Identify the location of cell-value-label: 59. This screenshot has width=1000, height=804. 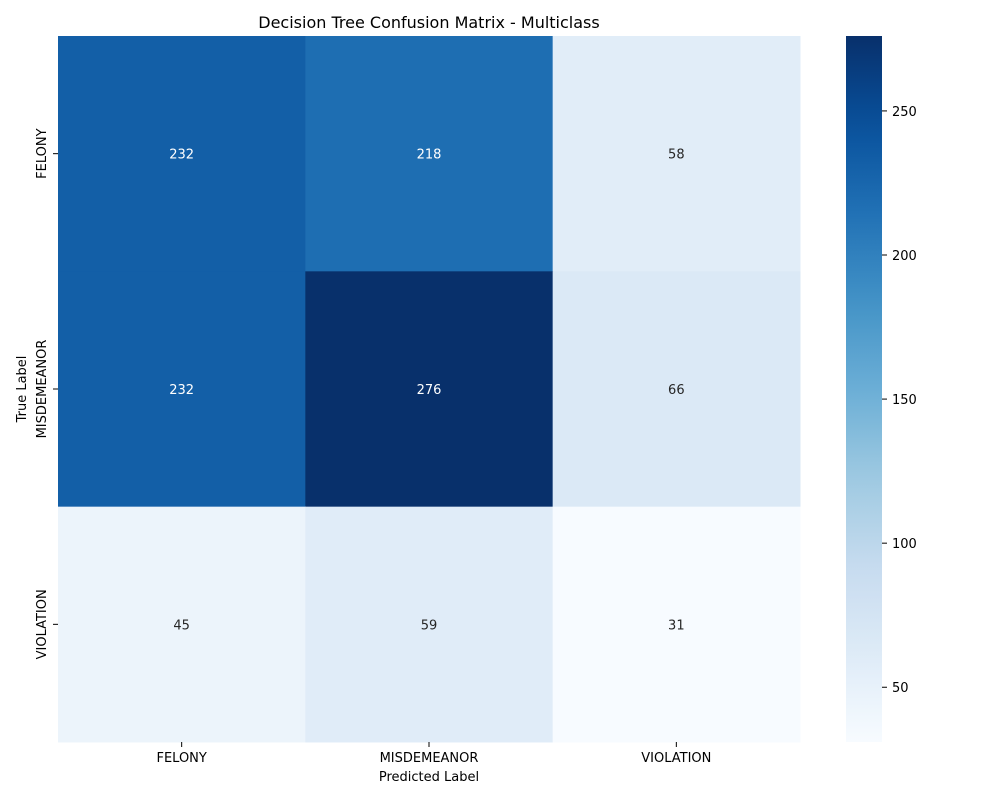
(429, 625).